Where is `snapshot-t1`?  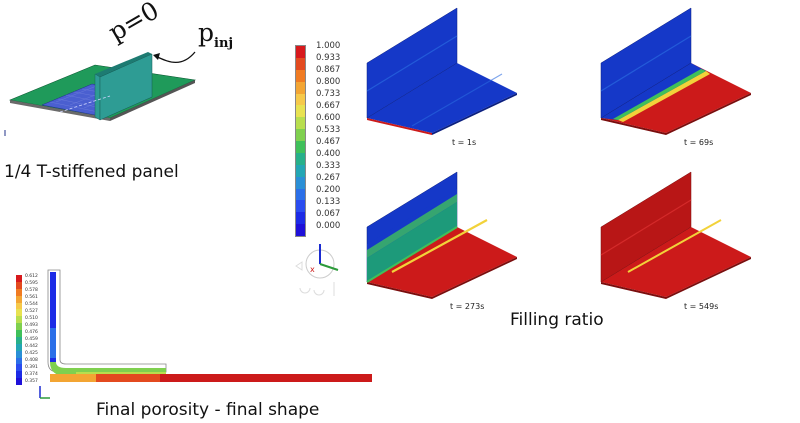
snapshot-t1 is located at coordinates (441, 71).